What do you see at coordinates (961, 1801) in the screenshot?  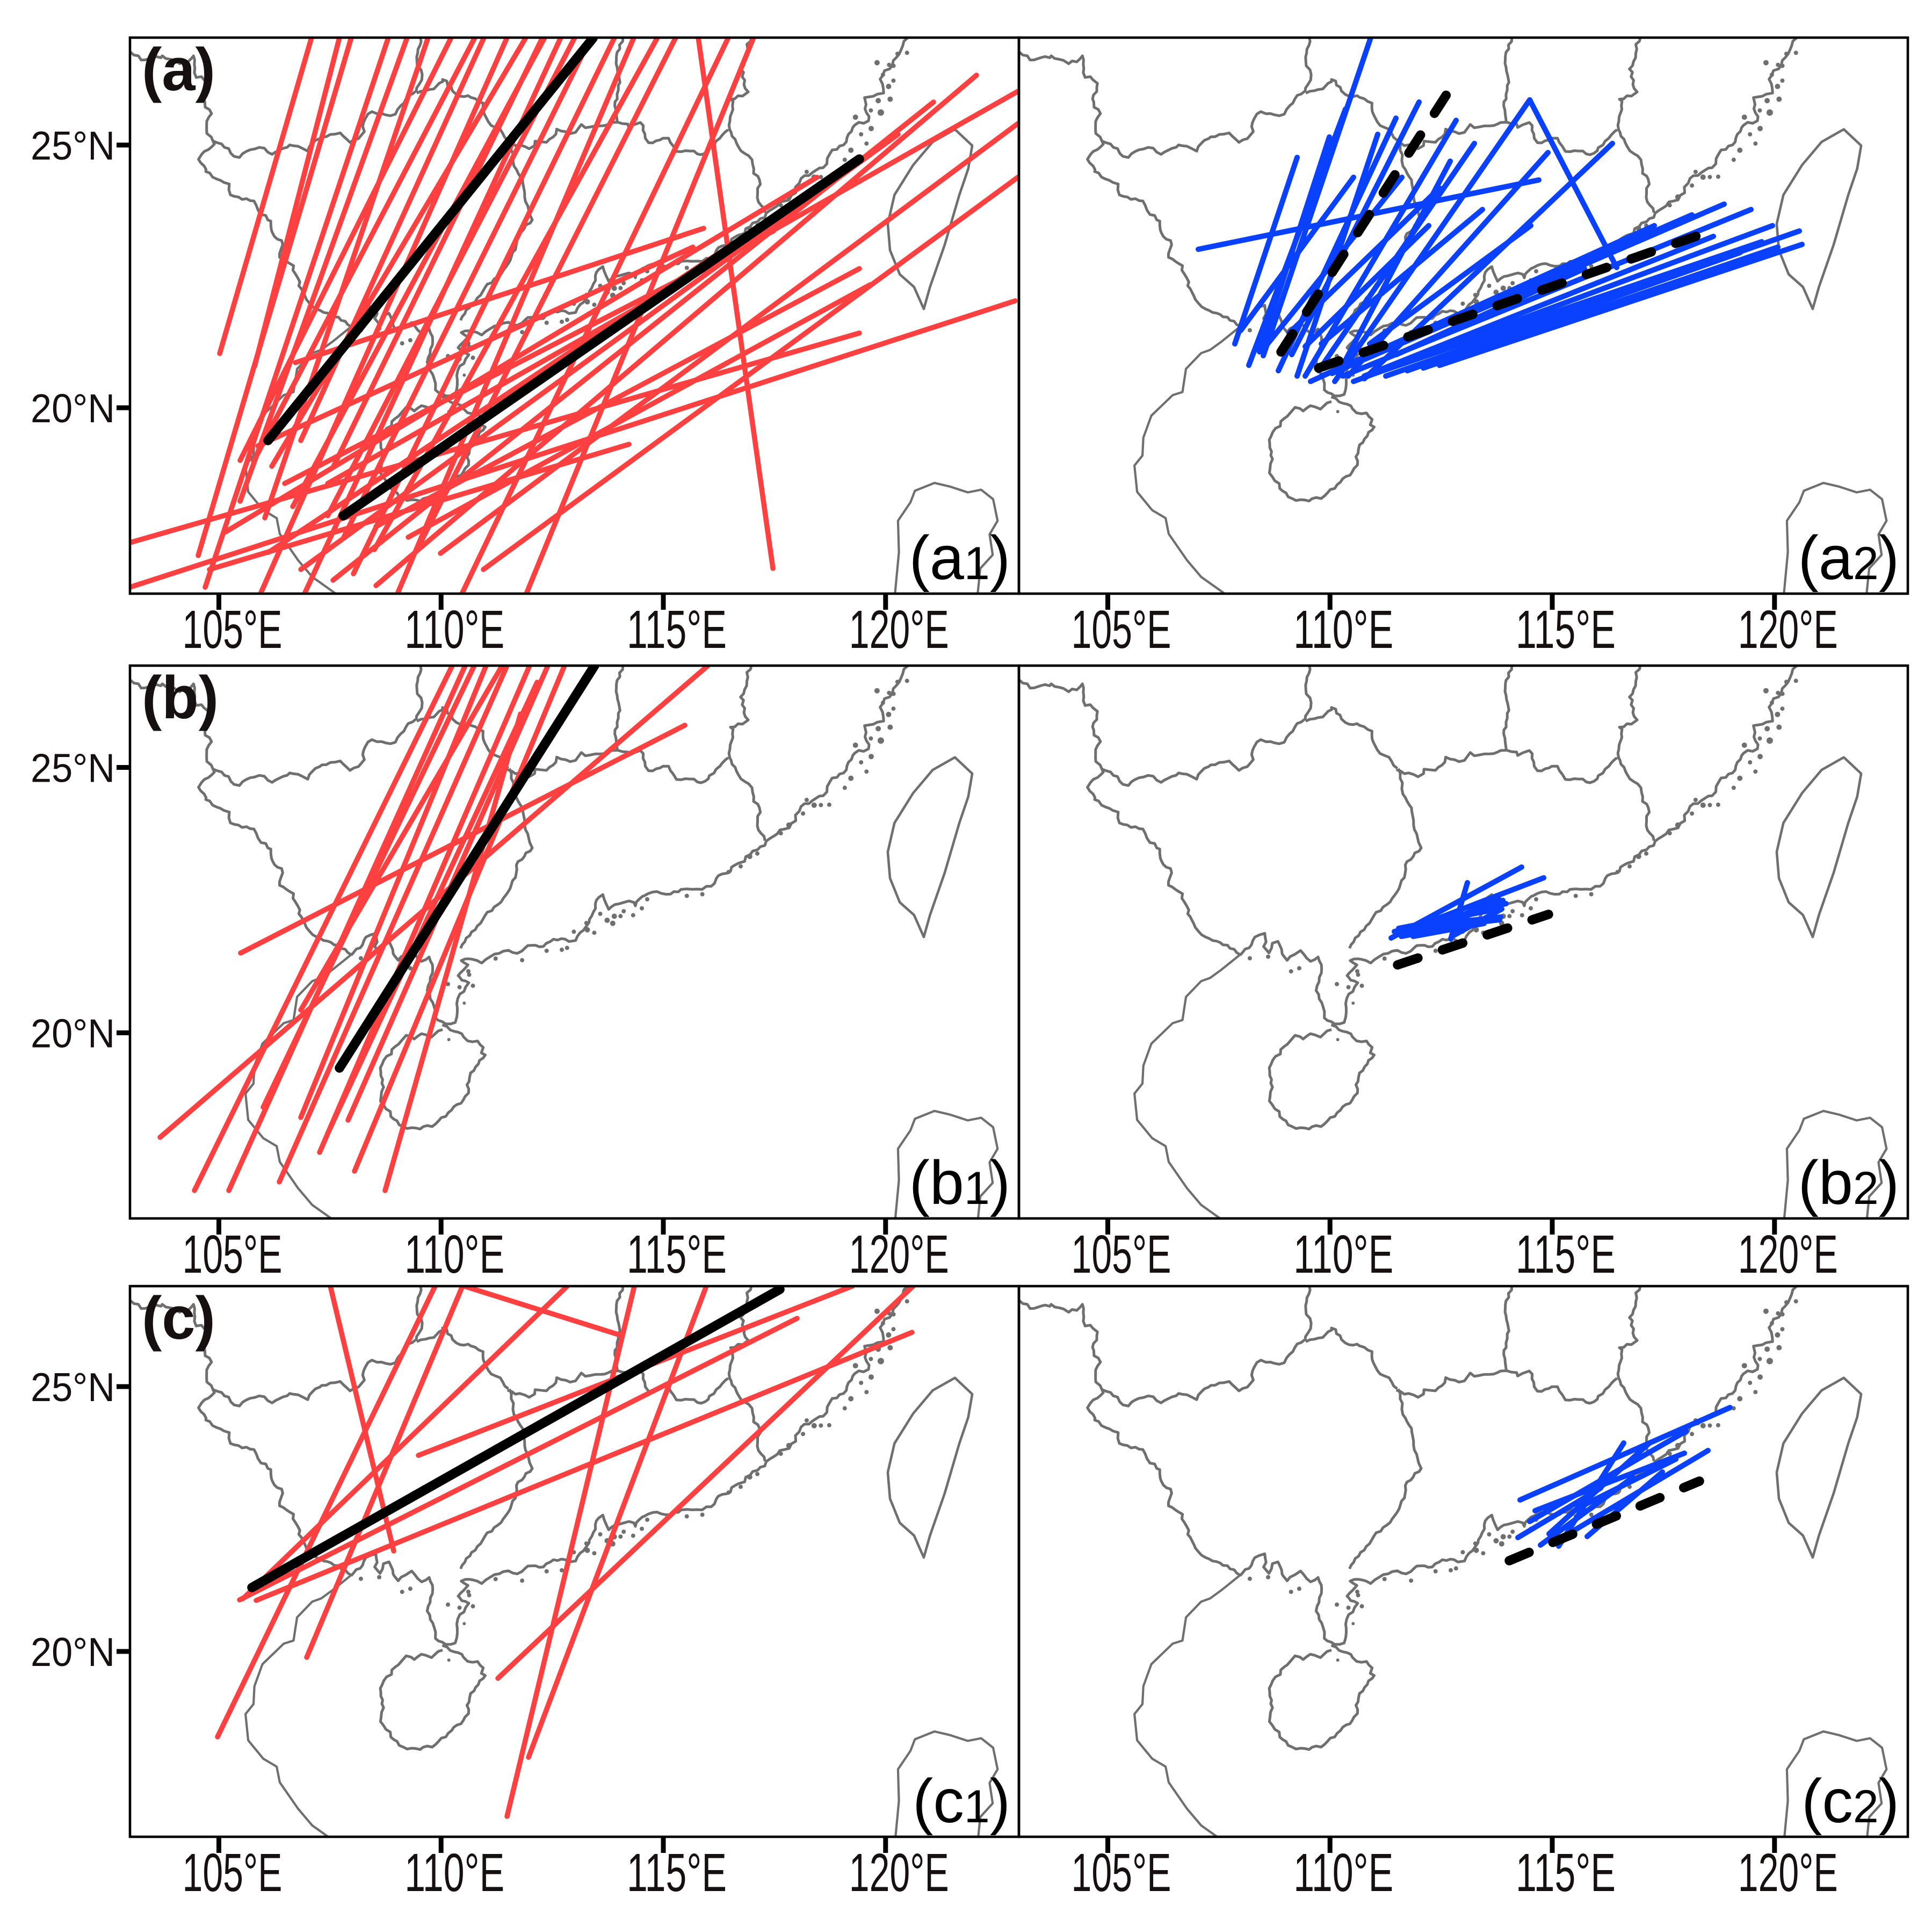 I see `svg-text: (c1)` at bounding box center [961, 1801].